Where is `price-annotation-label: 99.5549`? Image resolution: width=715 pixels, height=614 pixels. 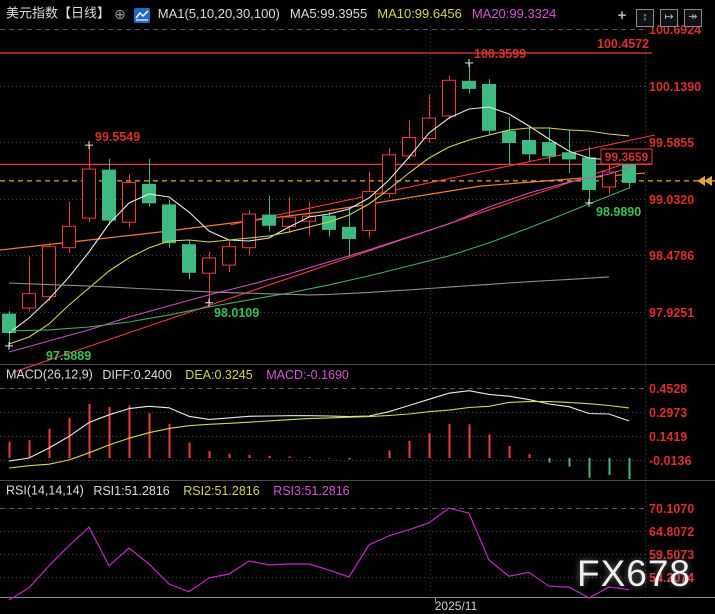
price-annotation-label: 99.5549 is located at coordinates (117, 137).